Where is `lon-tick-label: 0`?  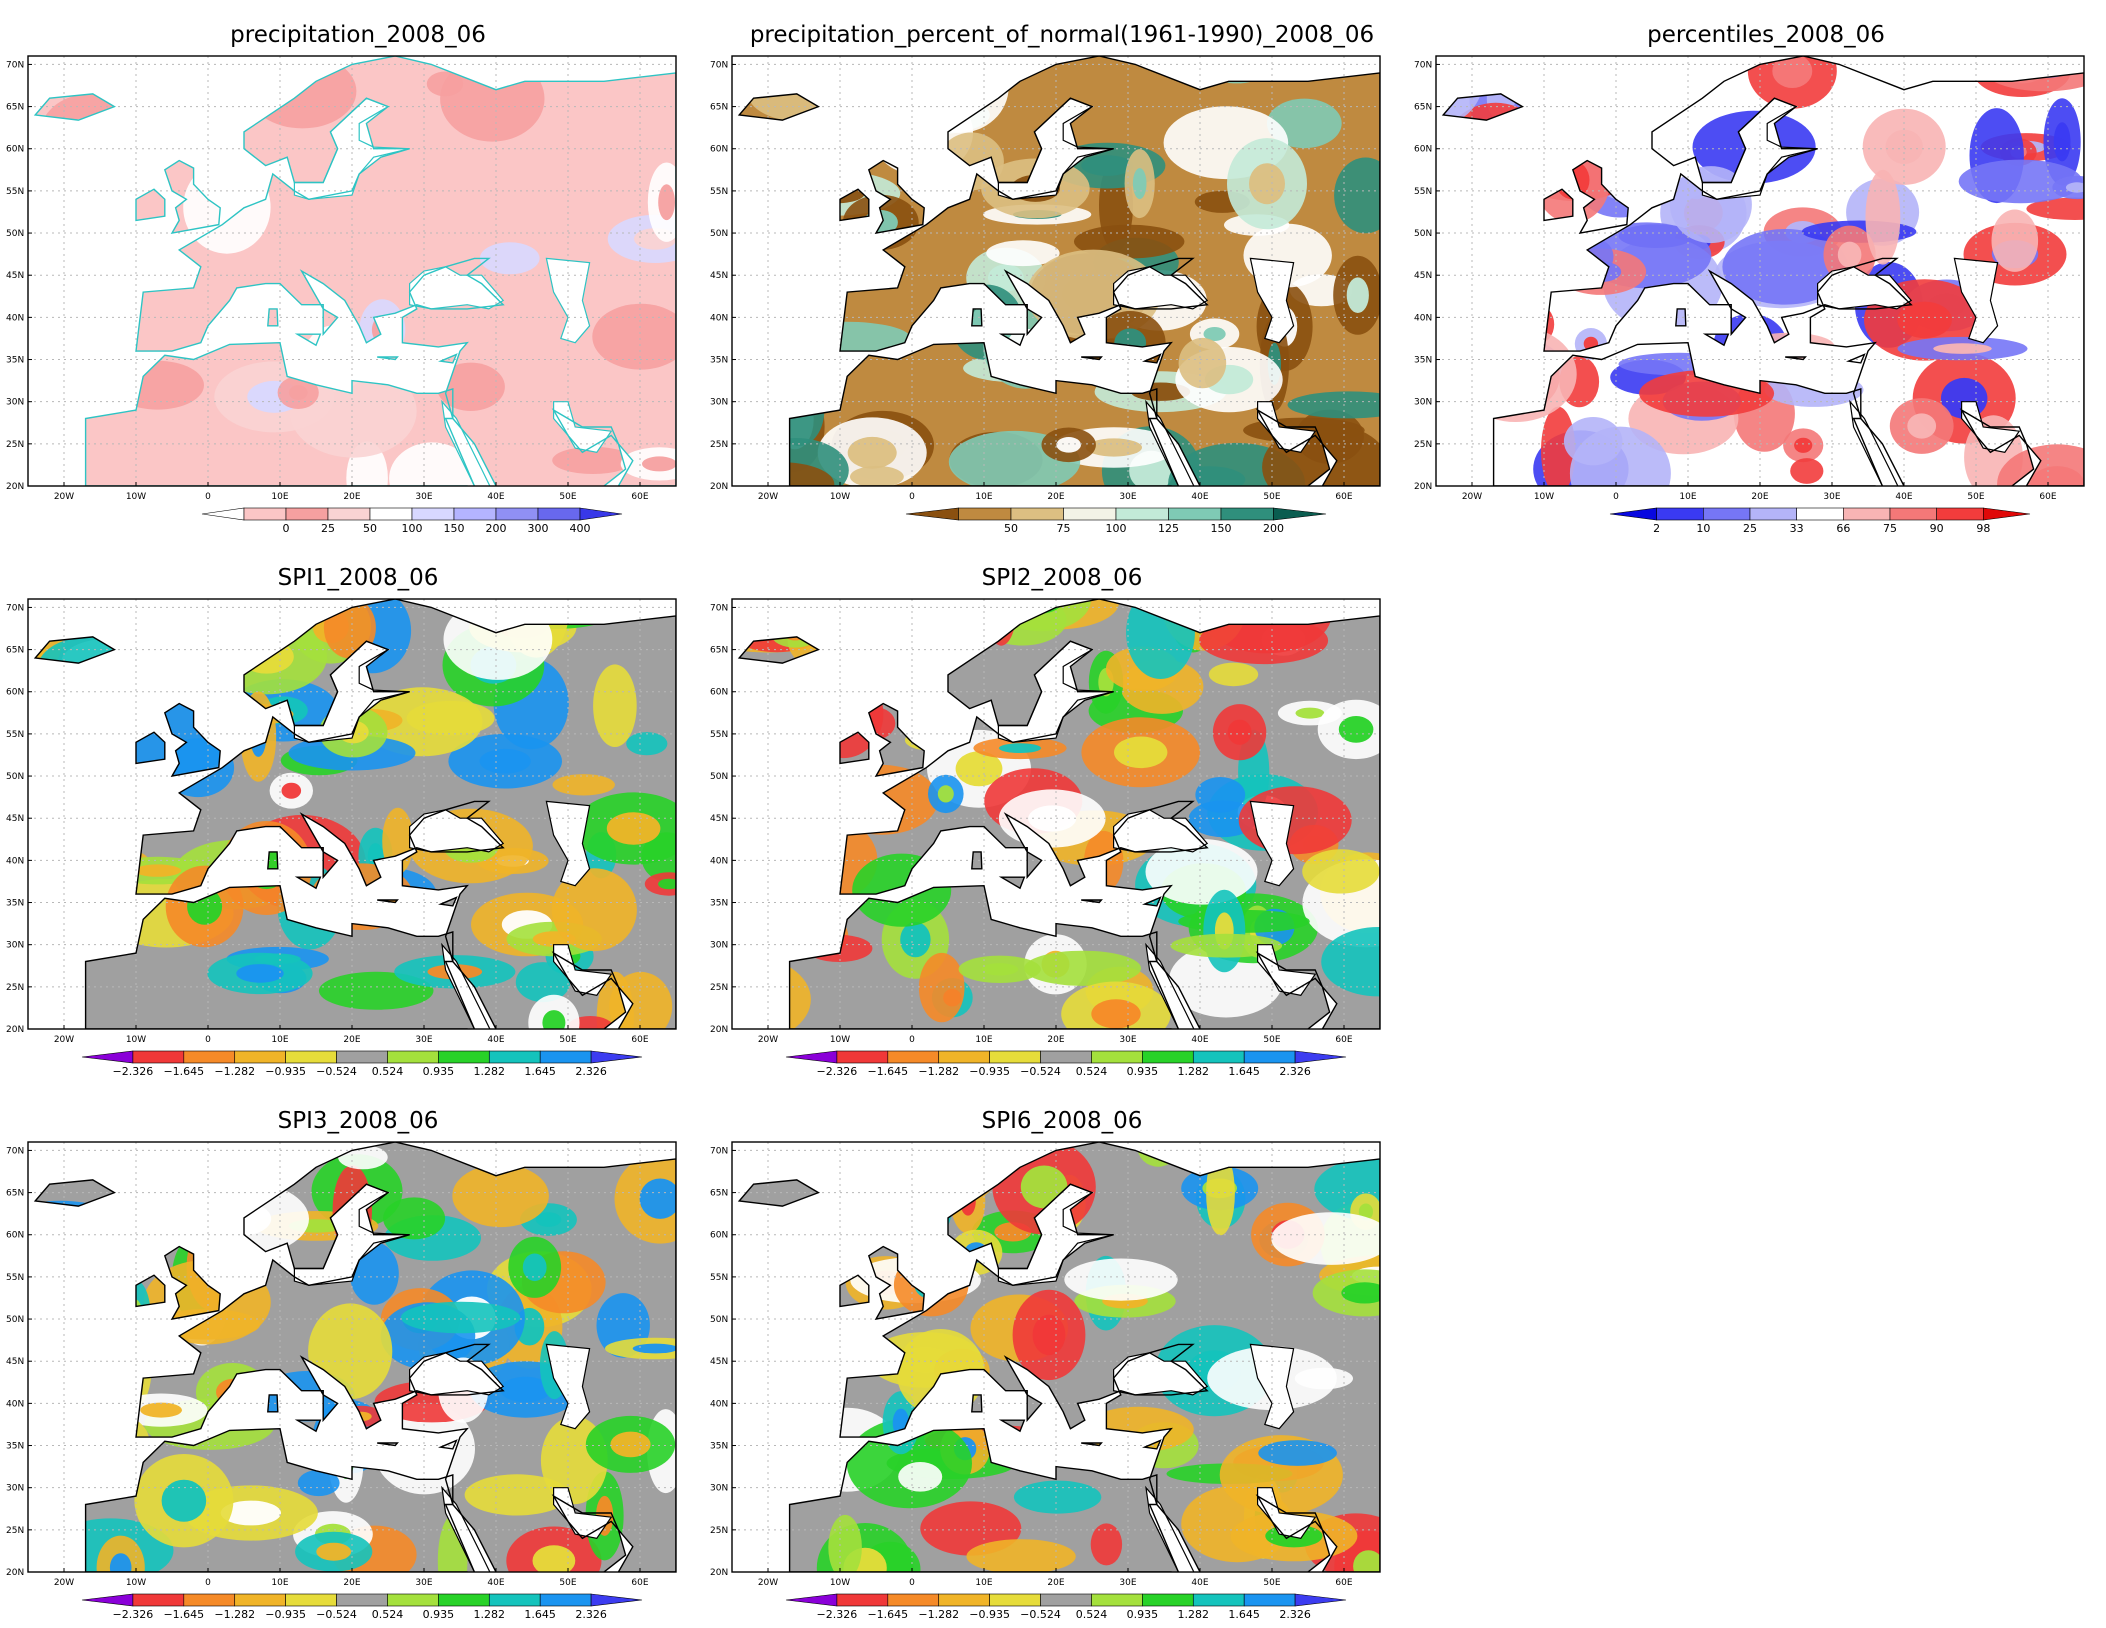
lon-tick-label: 0 is located at coordinates (208, 497).